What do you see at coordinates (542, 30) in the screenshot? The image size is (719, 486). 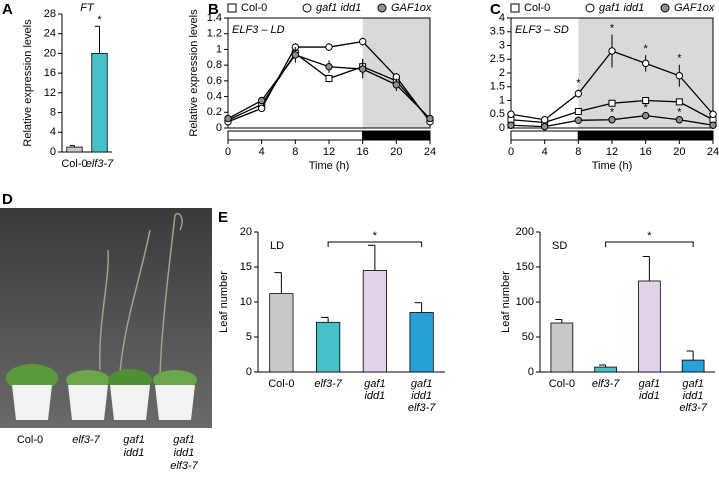 I see `chart-title: ELF3 – SD` at bounding box center [542, 30].